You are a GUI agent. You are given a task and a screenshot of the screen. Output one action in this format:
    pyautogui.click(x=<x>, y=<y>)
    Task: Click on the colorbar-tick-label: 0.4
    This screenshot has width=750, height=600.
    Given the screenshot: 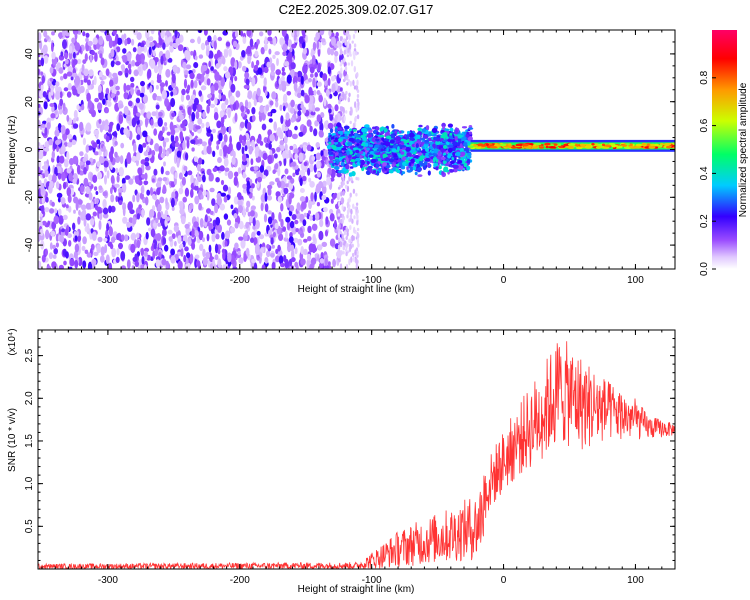 What is the action you would take?
    pyautogui.click(x=704, y=173)
    